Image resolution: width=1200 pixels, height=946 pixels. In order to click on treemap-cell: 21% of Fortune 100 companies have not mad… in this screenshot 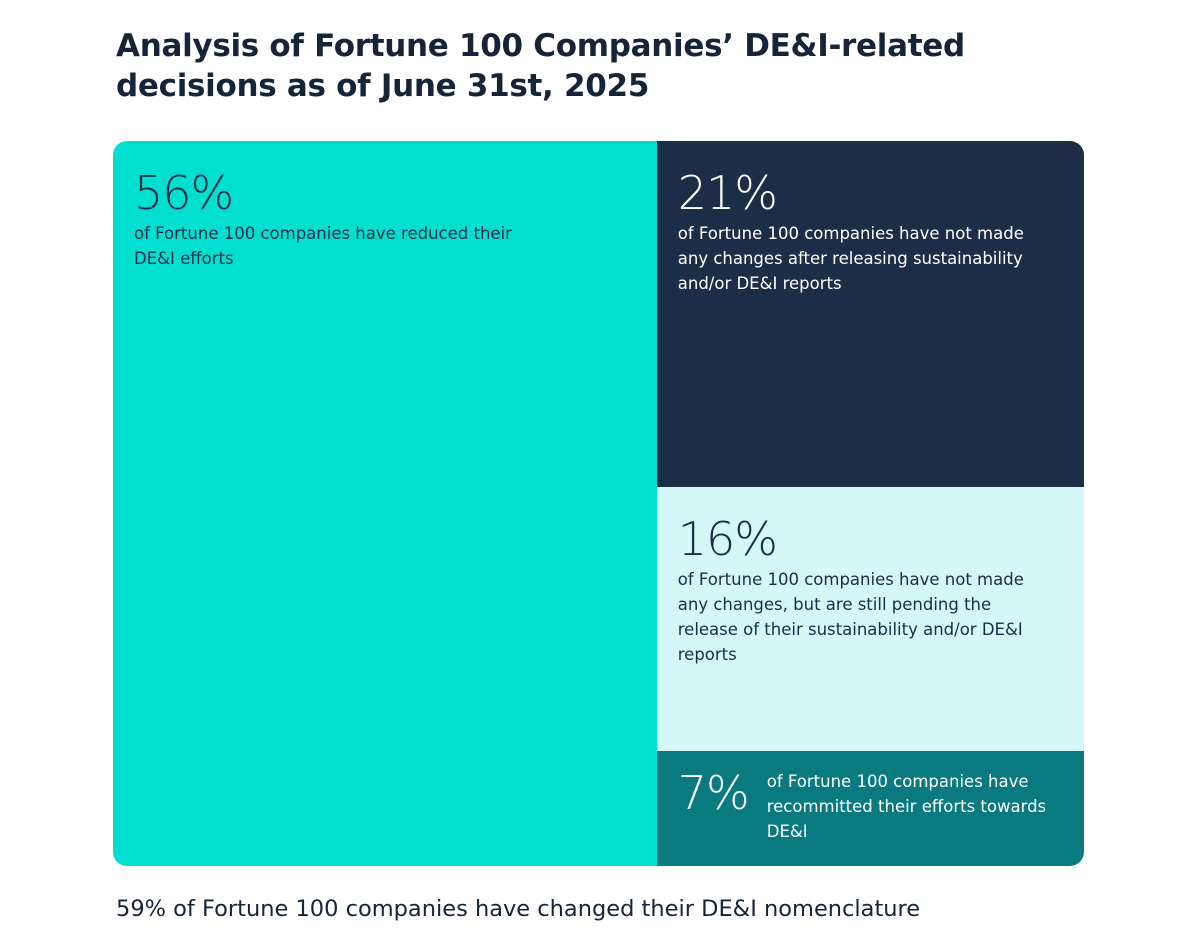, I will do `click(870, 314)`.